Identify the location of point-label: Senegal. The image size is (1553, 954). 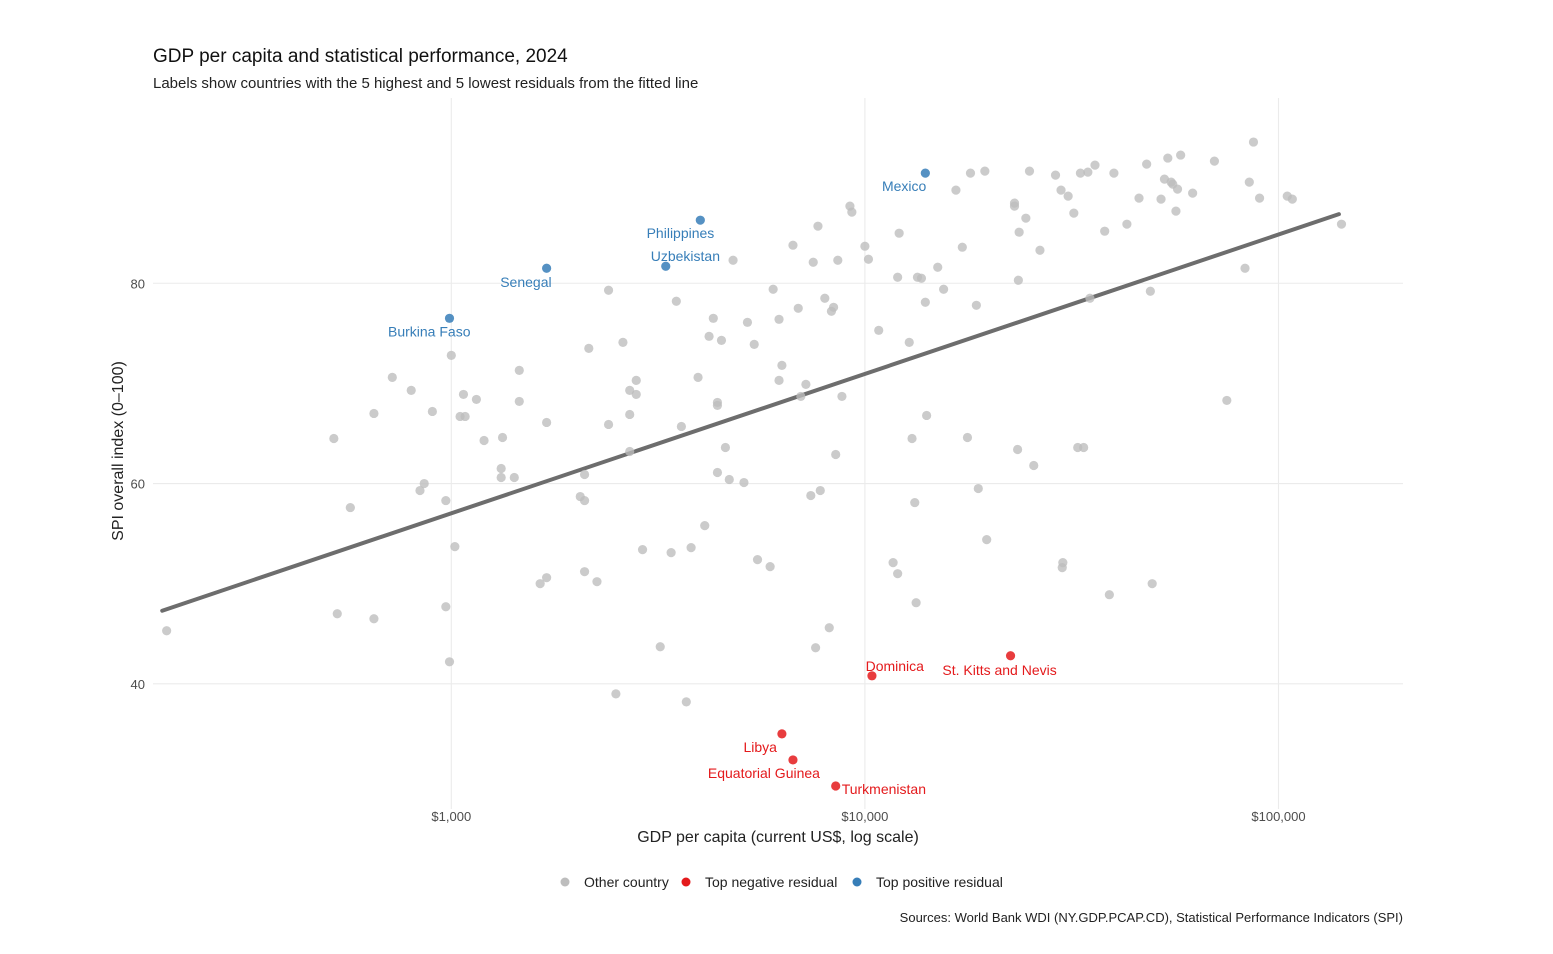
(525, 282).